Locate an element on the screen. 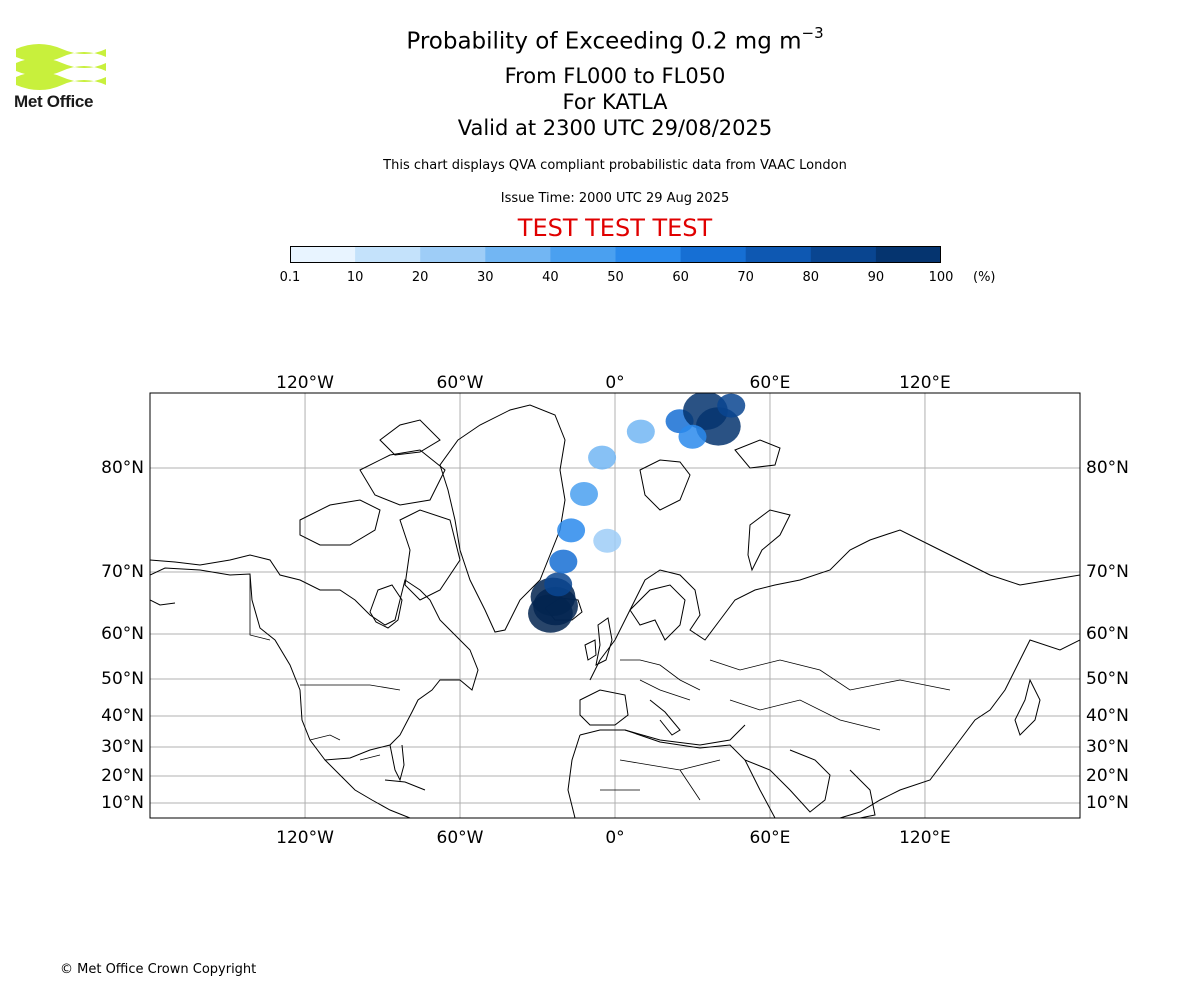 This screenshot has width=1200, height=1000. latitude-label-left: 20°N is located at coordinates (122, 776).